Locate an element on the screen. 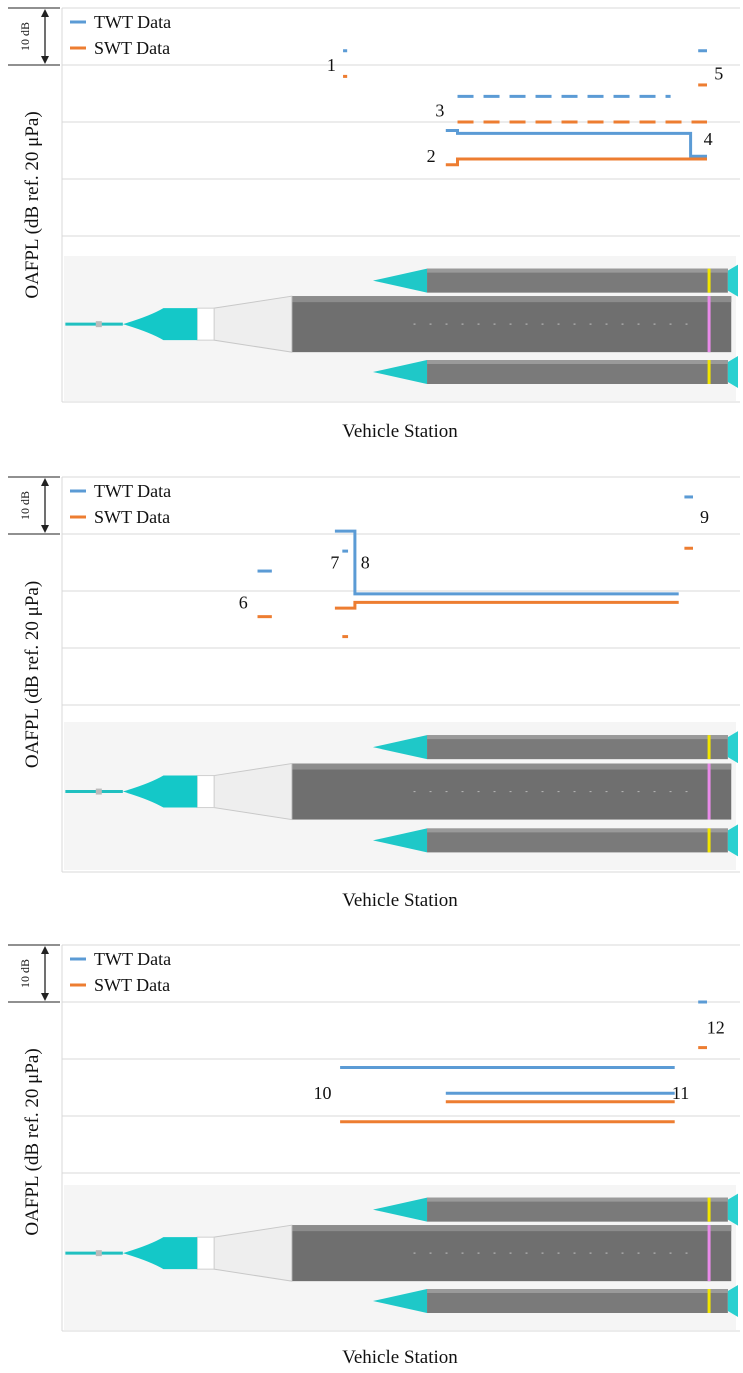  annotation-2: 2 is located at coordinates (431, 156).